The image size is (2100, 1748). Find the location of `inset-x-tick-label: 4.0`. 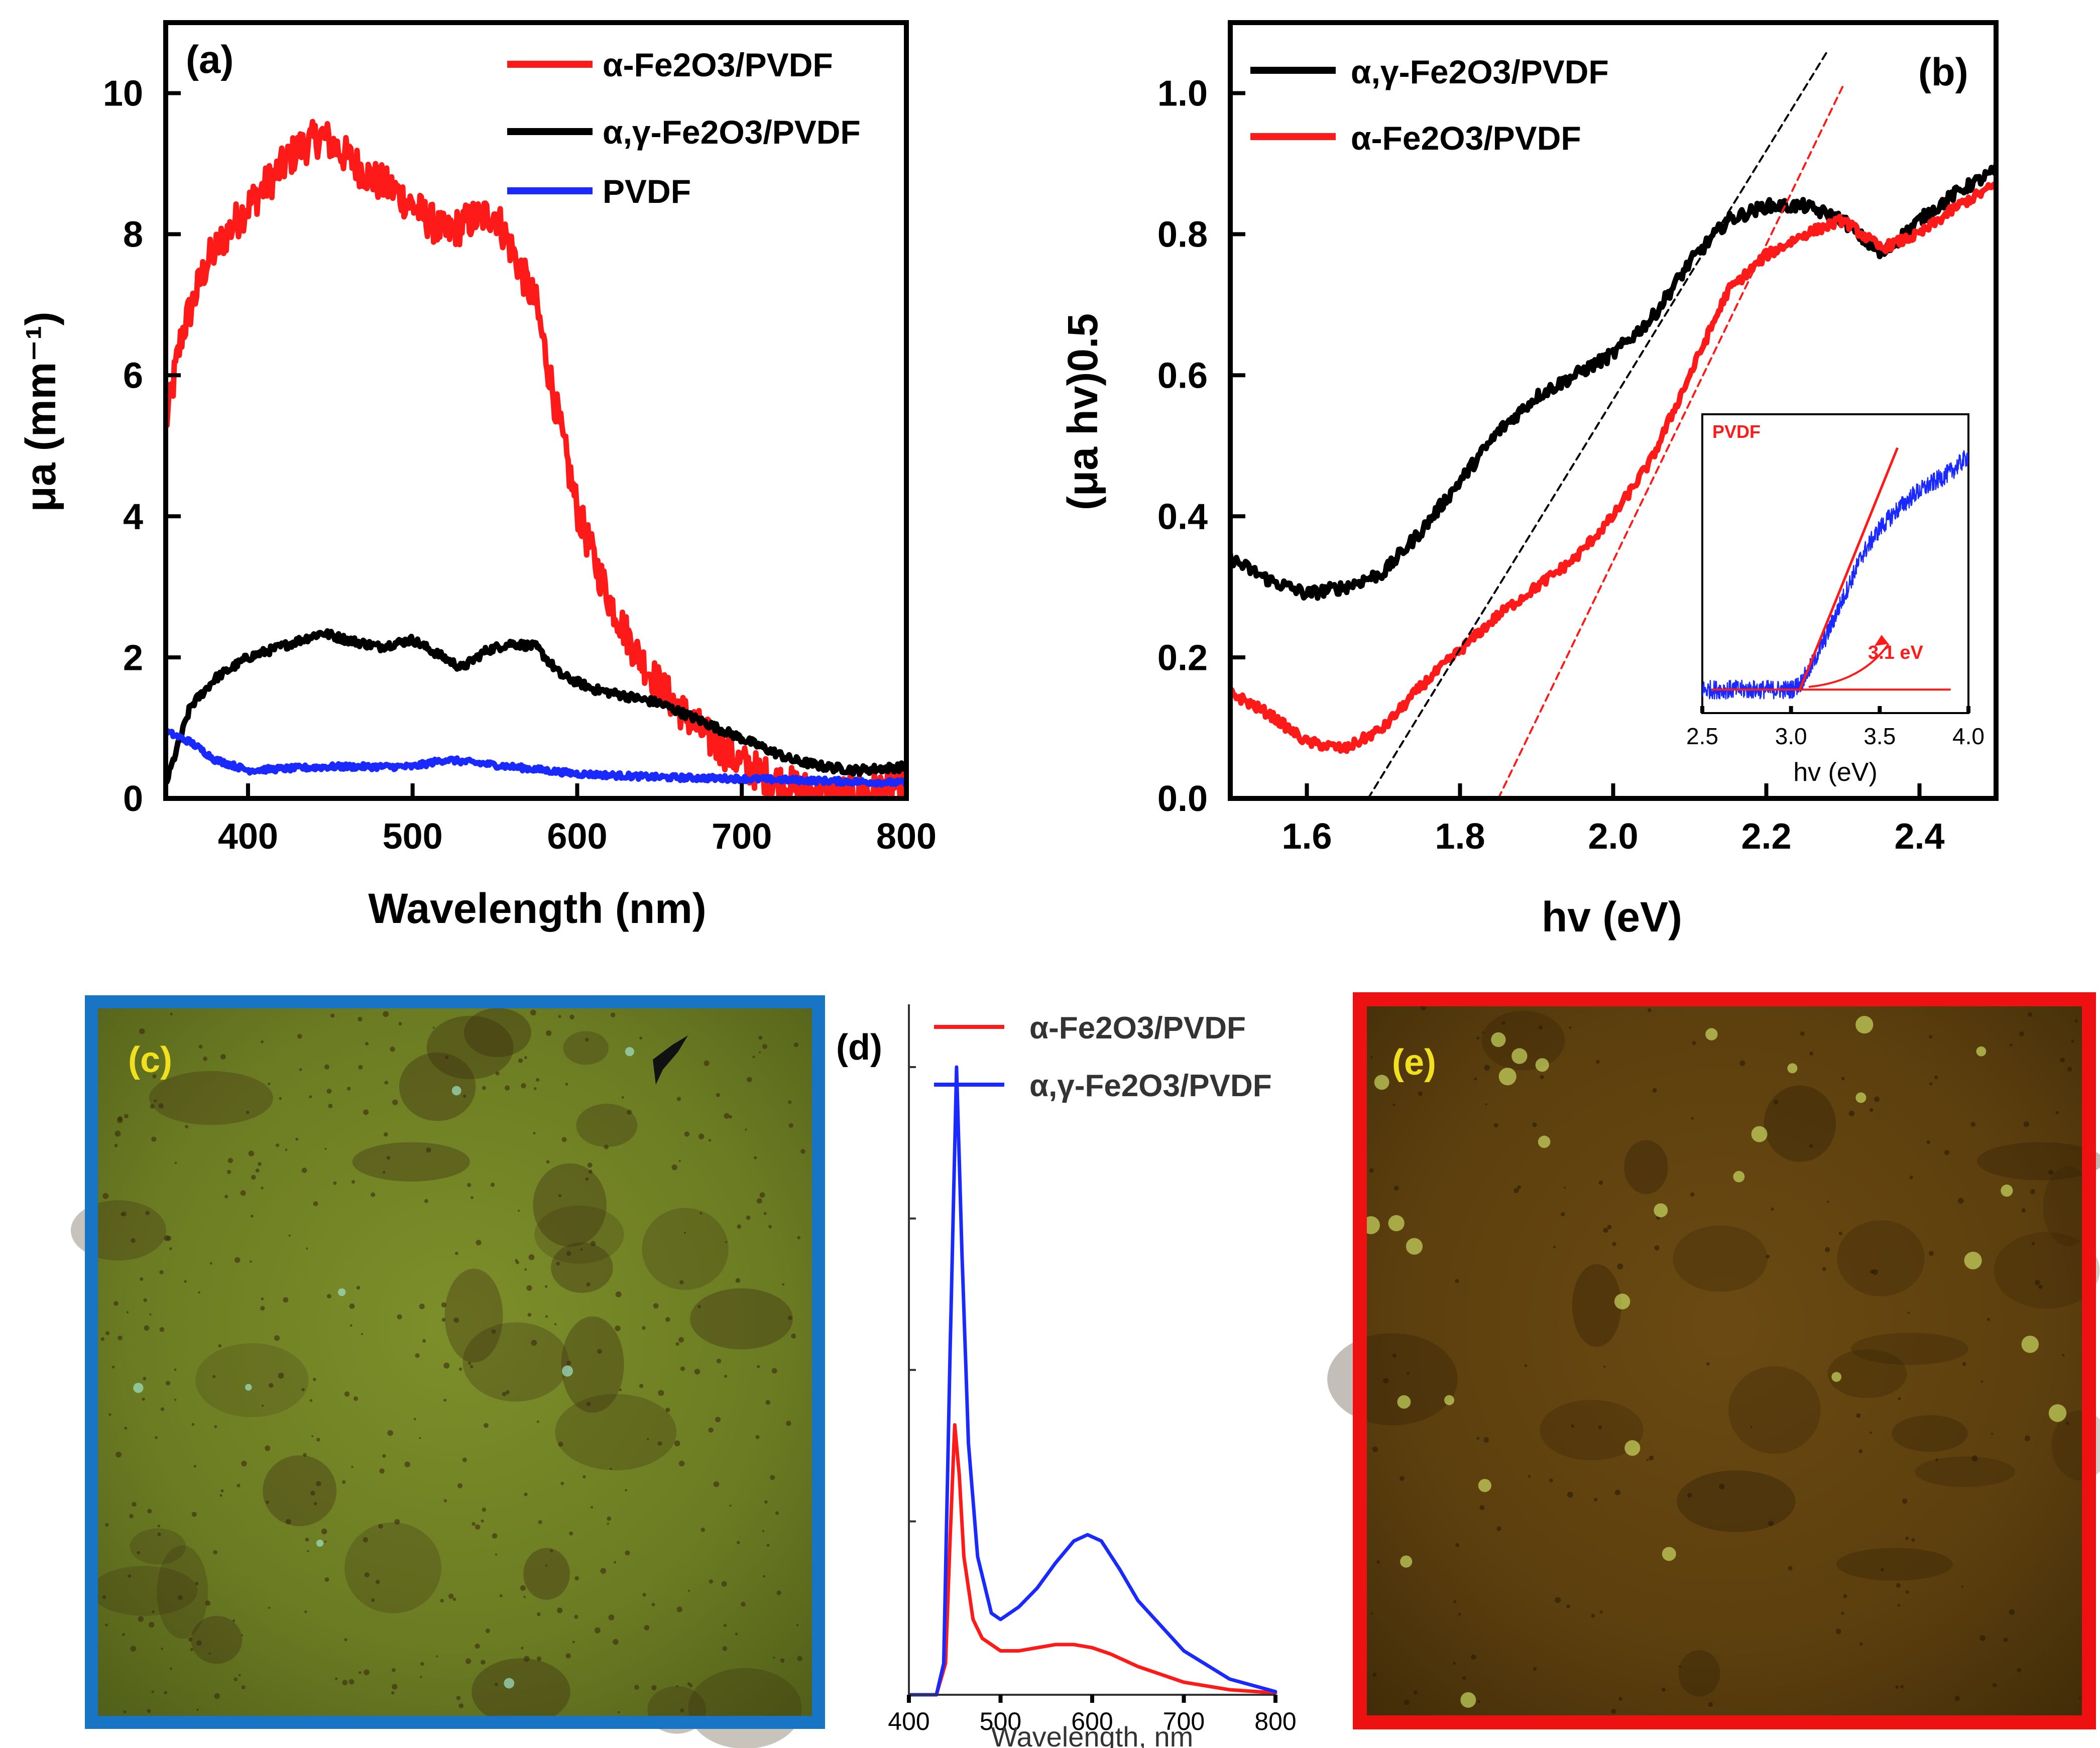

inset-x-tick-label: 4.0 is located at coordinates (1968, 736).